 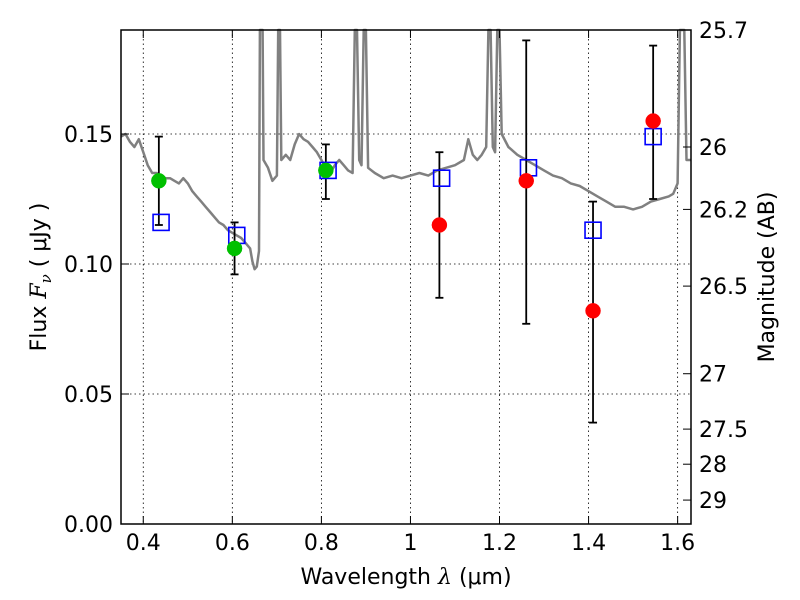 What do you see at coordinates (365, 577) in the screenshot?
I see `x-axis-label-text: Wavelength` at bounding box center [365, 577].